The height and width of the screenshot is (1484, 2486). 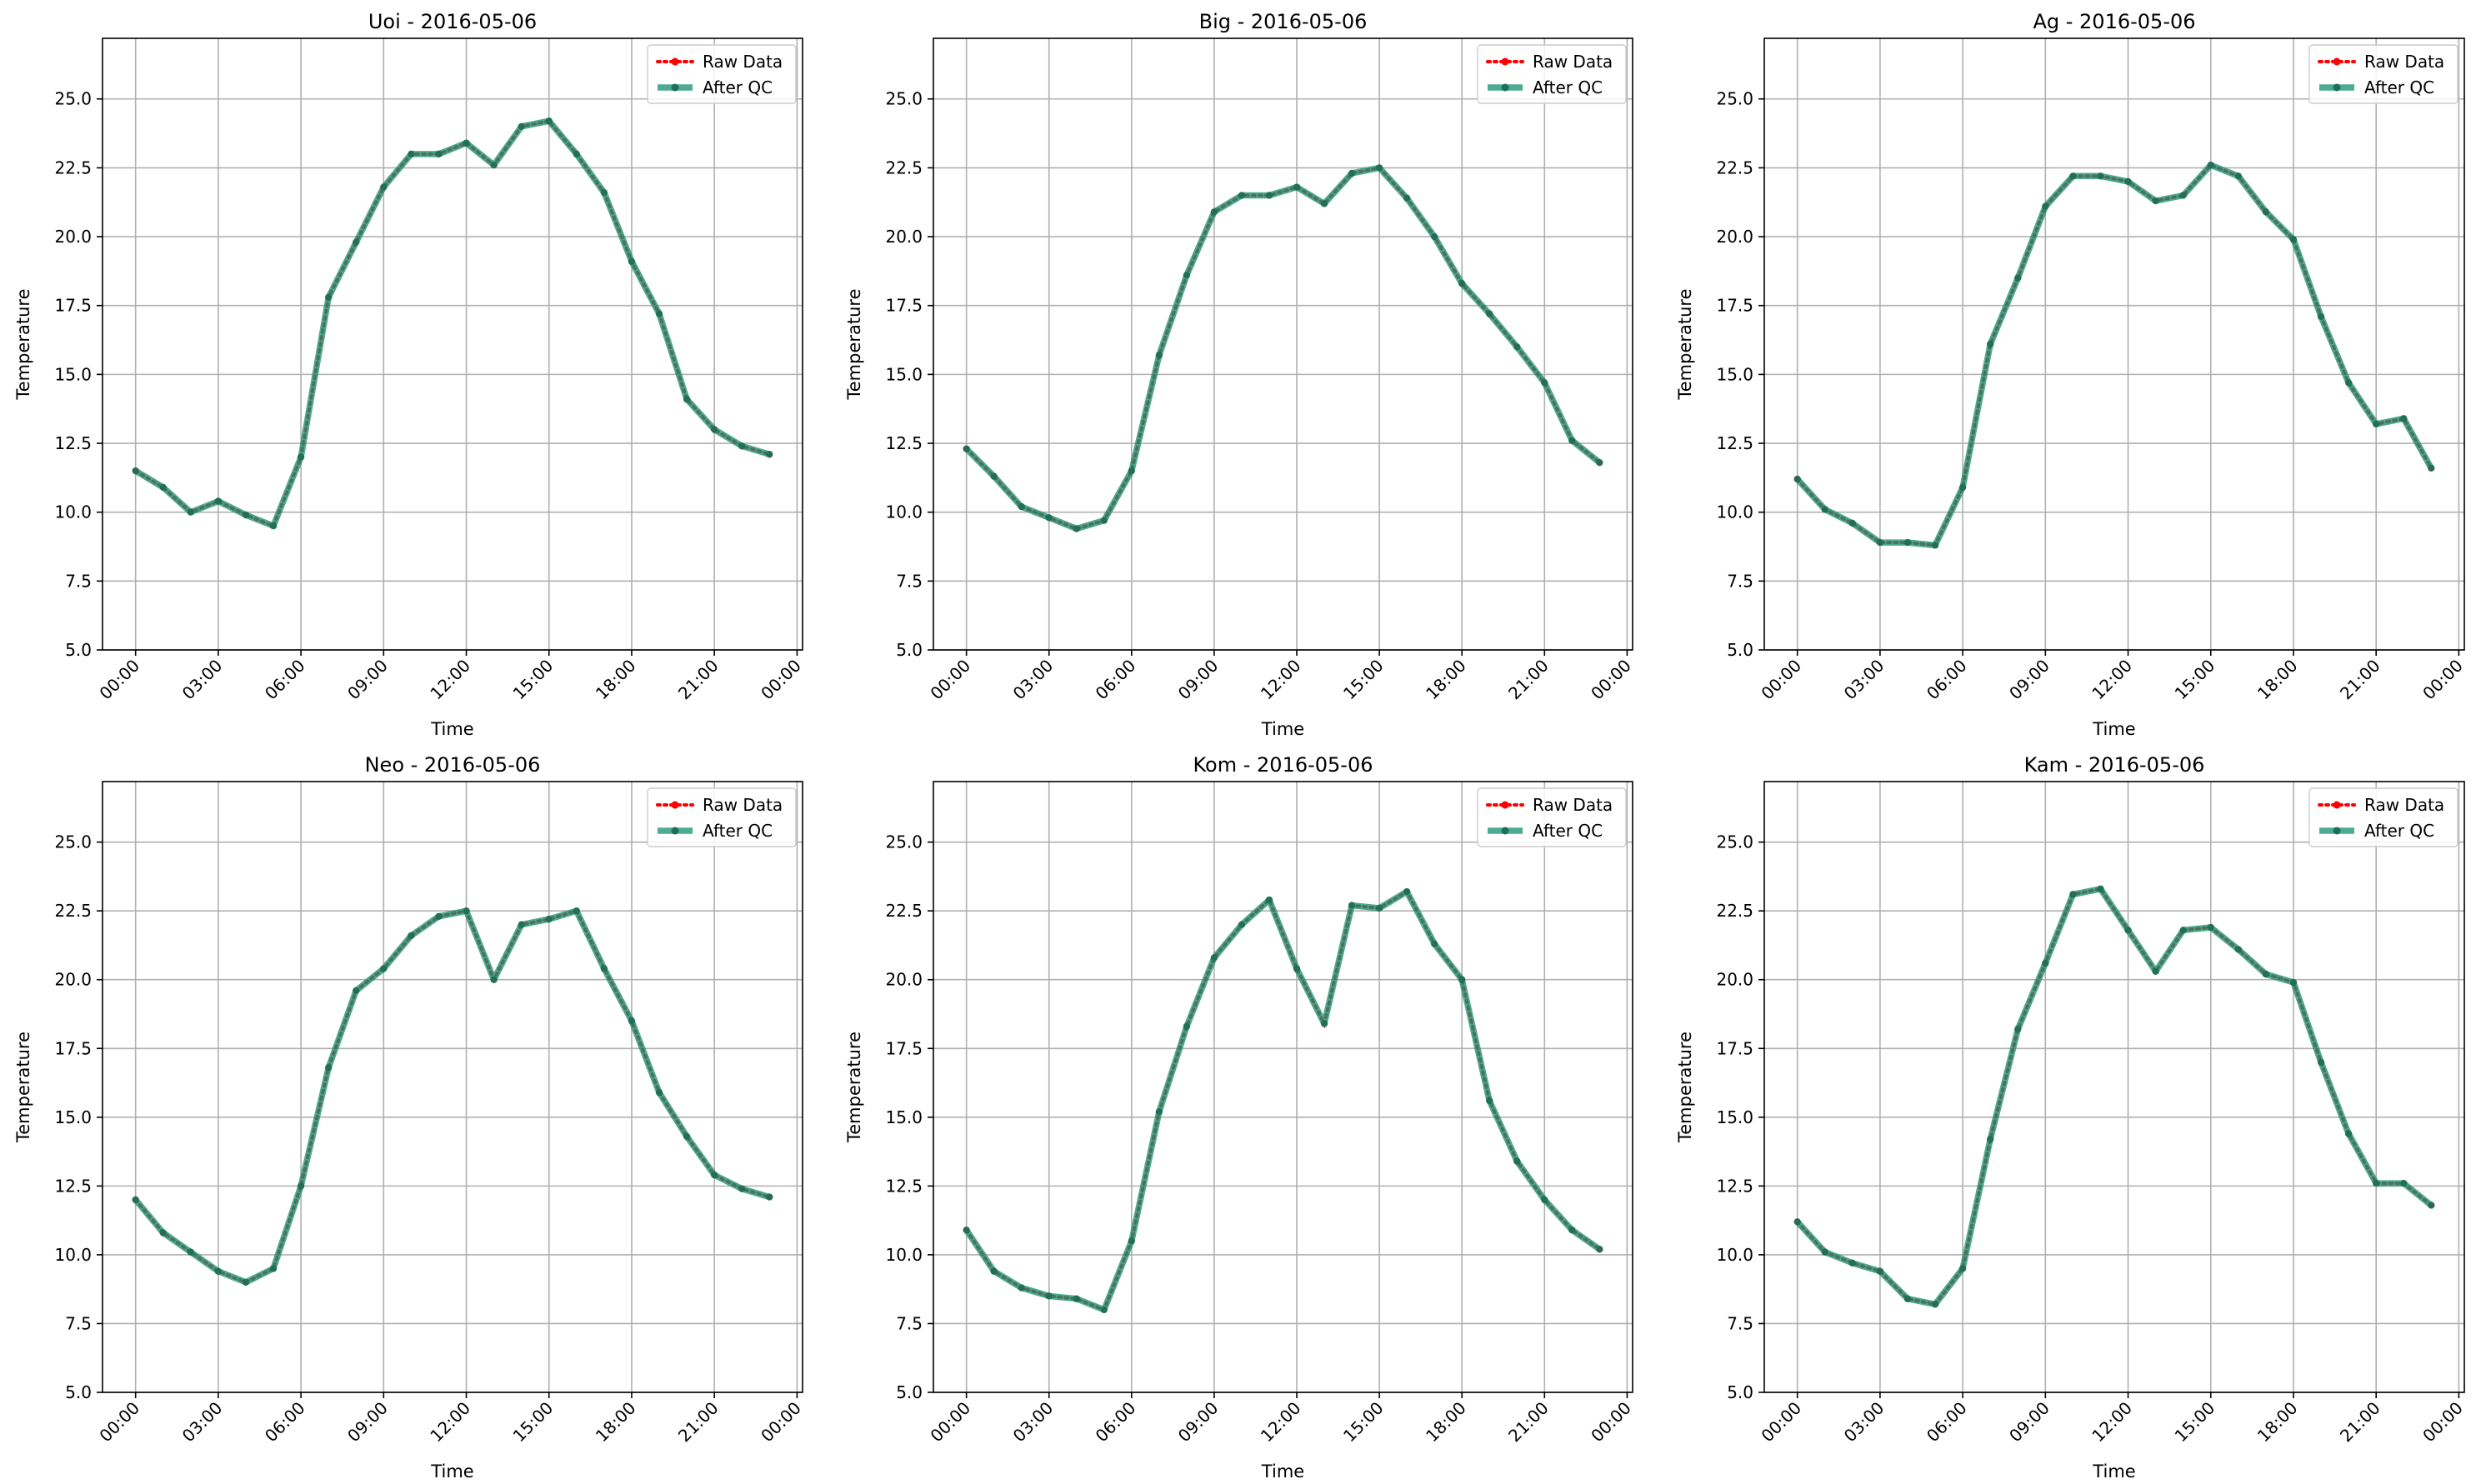 What do you see at coordinates (1283, 1100) in the screenshot?
I see `series-raw-line` at bounding box center [1283, 1100].